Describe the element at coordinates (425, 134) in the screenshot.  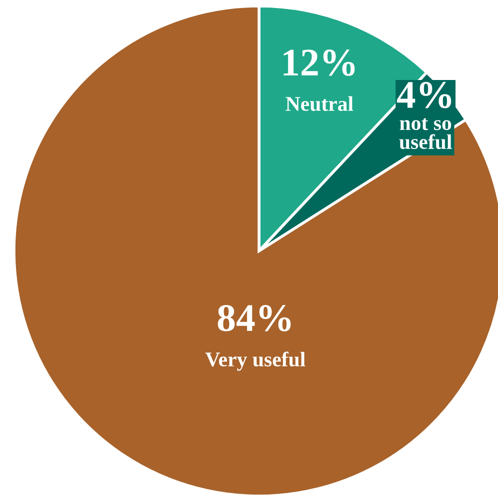
I see `slice-label: not so useful` at that location.